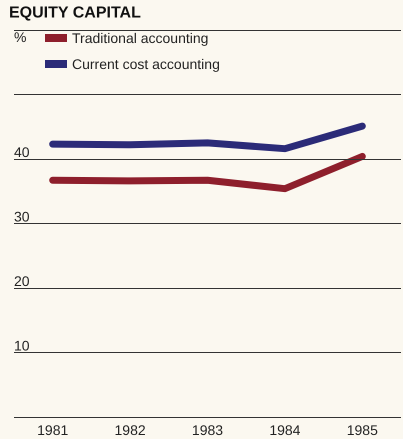 Image resolution: width=403 pixels, height=439 pixels. Describe the element at coordinates (130, 430) in the screenshot. I see `x-tick-label: 1982` at that location.